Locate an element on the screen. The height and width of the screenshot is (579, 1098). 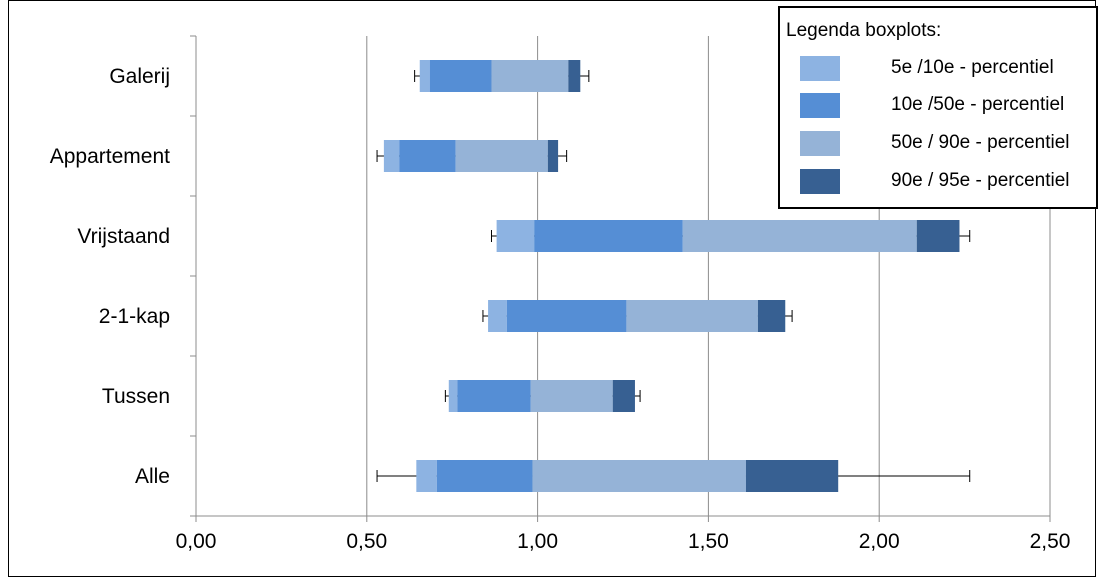
bar-appartement-p50-p90 is located at coordinates (501, 156).